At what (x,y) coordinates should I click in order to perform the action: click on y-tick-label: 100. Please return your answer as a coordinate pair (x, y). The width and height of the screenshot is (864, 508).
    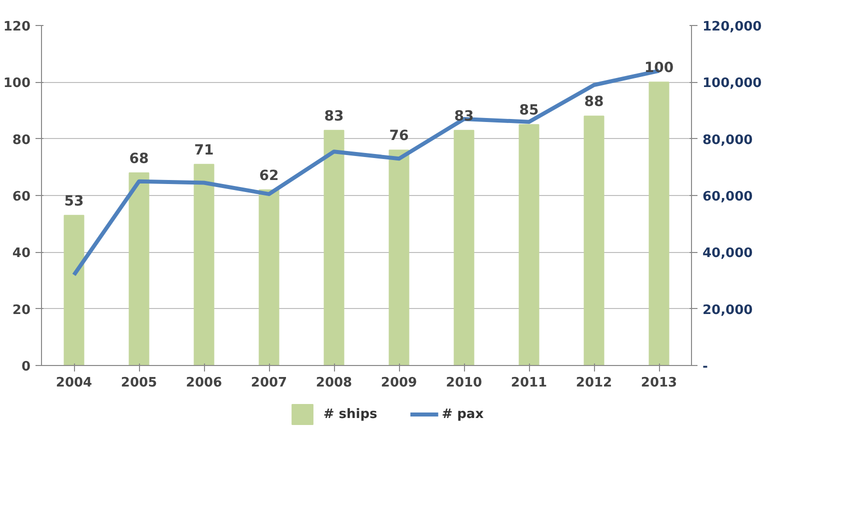
    Looking at the image, I should click on (17, 84).